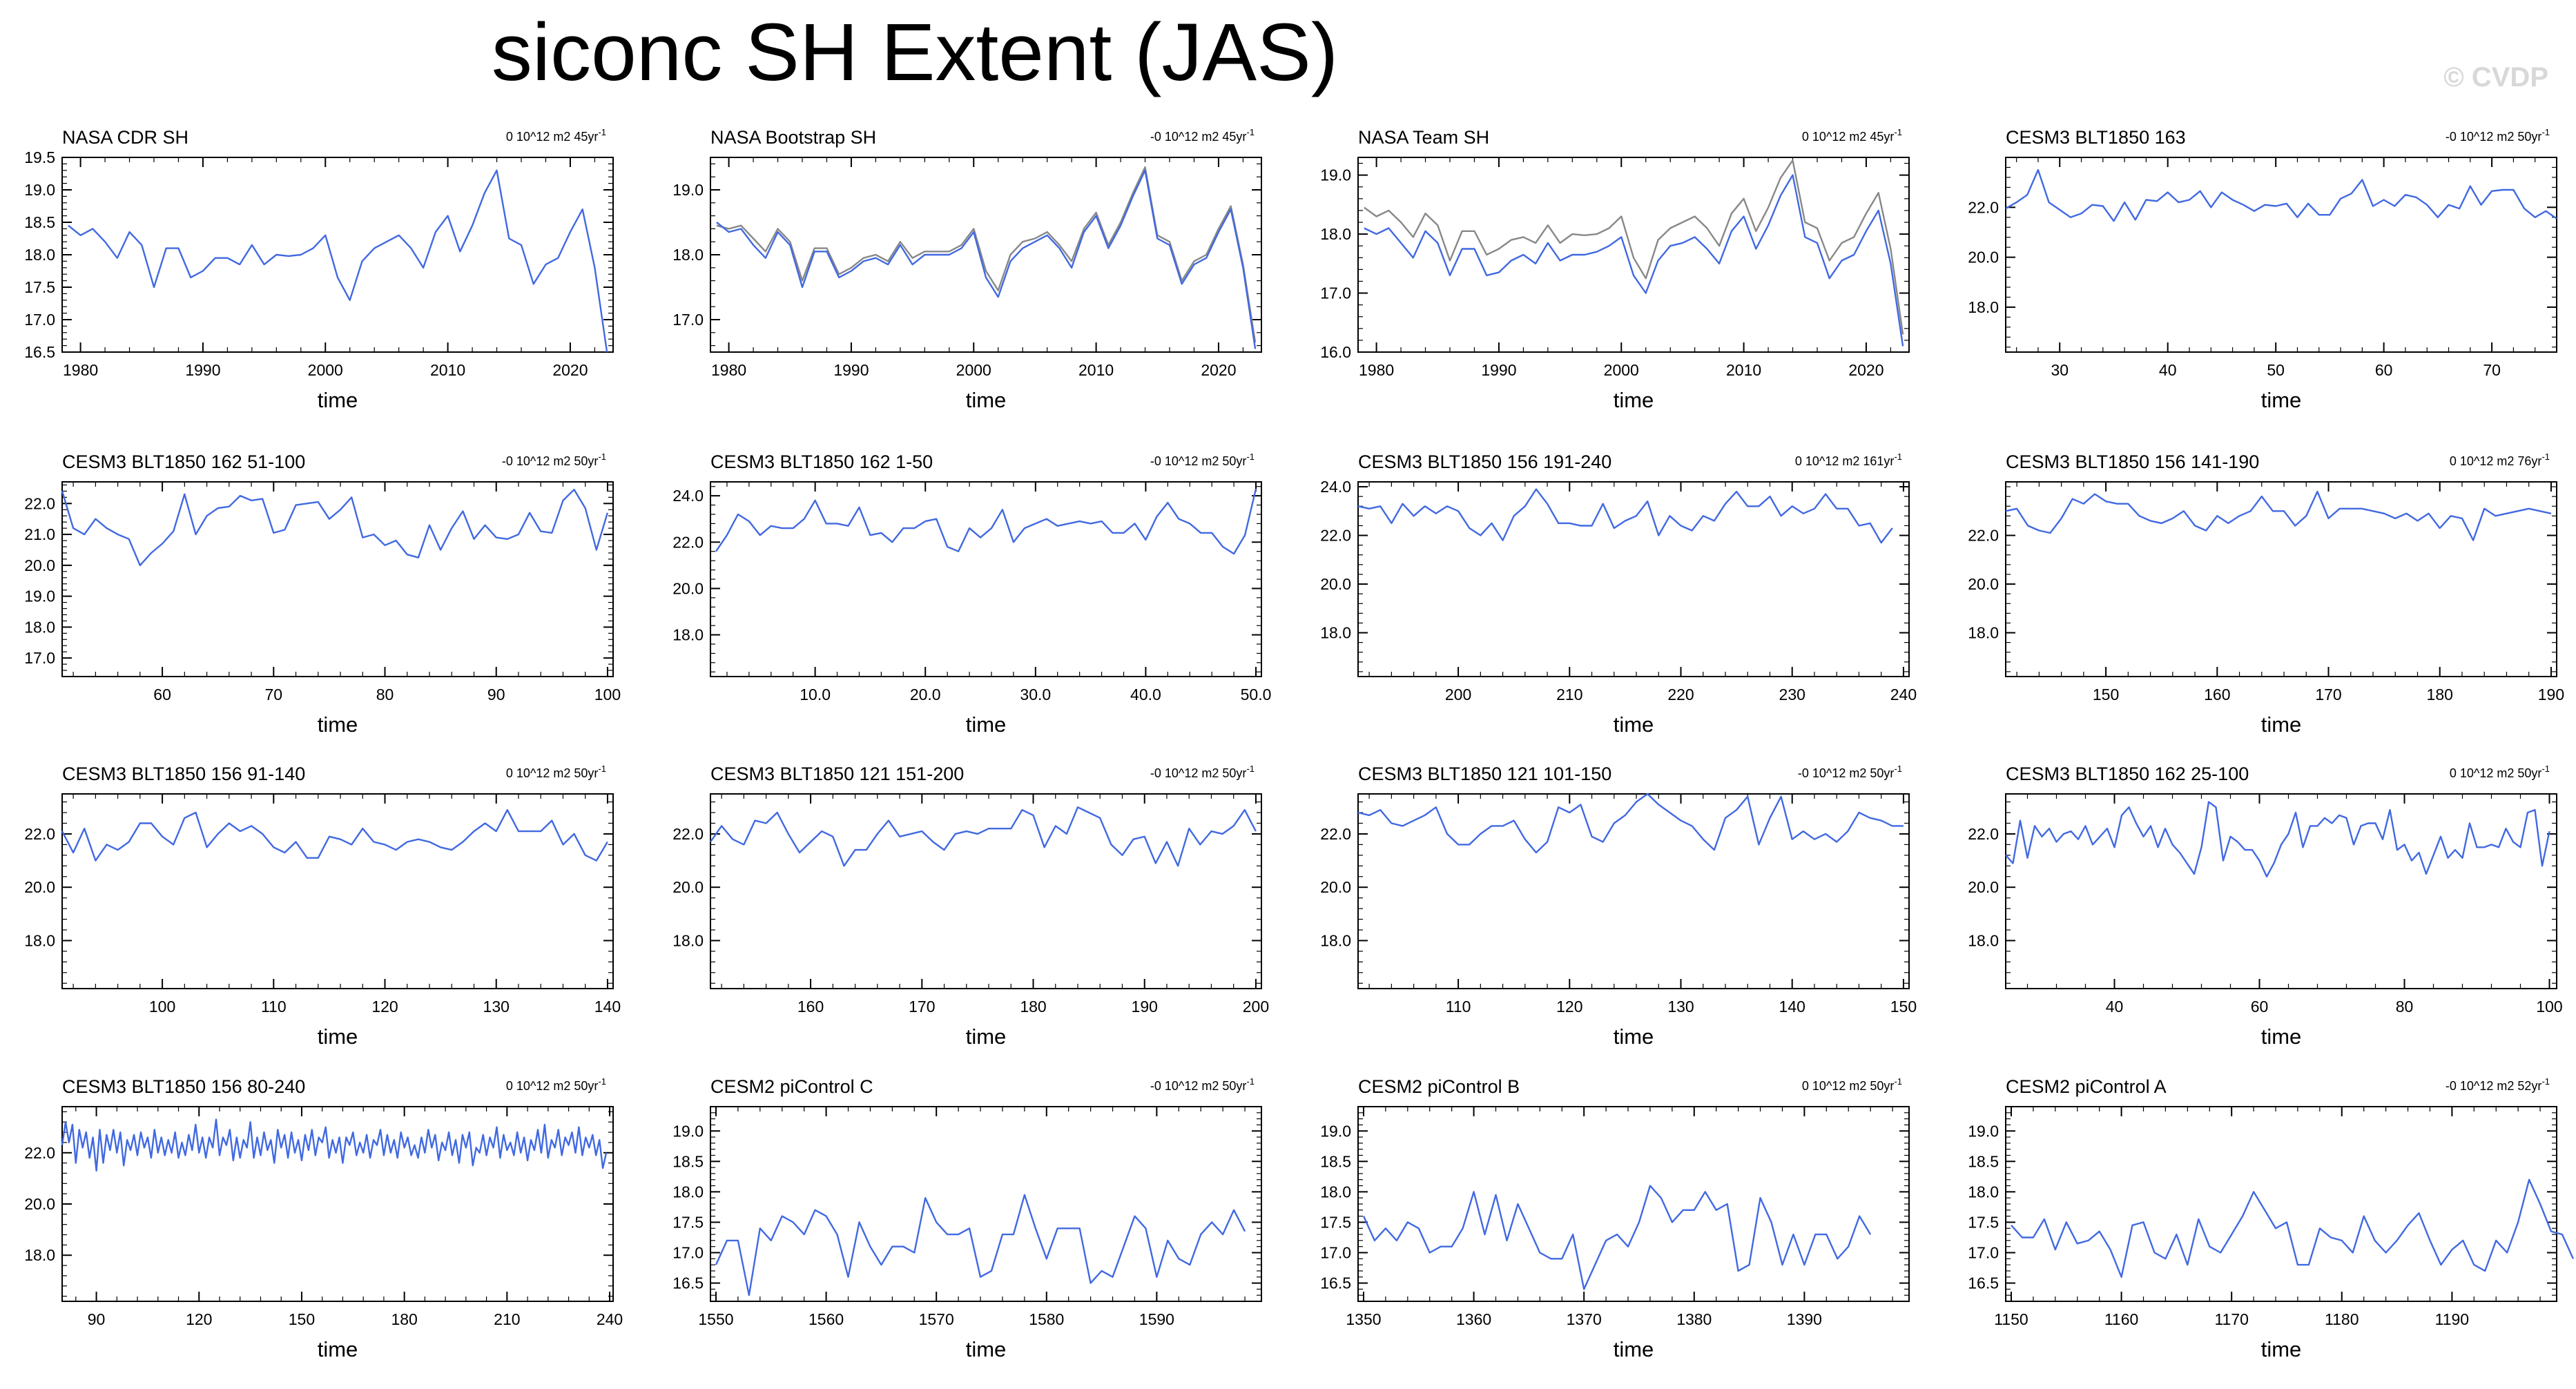  What do you see at coordinates (1852, 1084) in the screenshot?
I see `trend-label: 0 10^12 m2 50yr-1` at bounding box center [1852, 1084].